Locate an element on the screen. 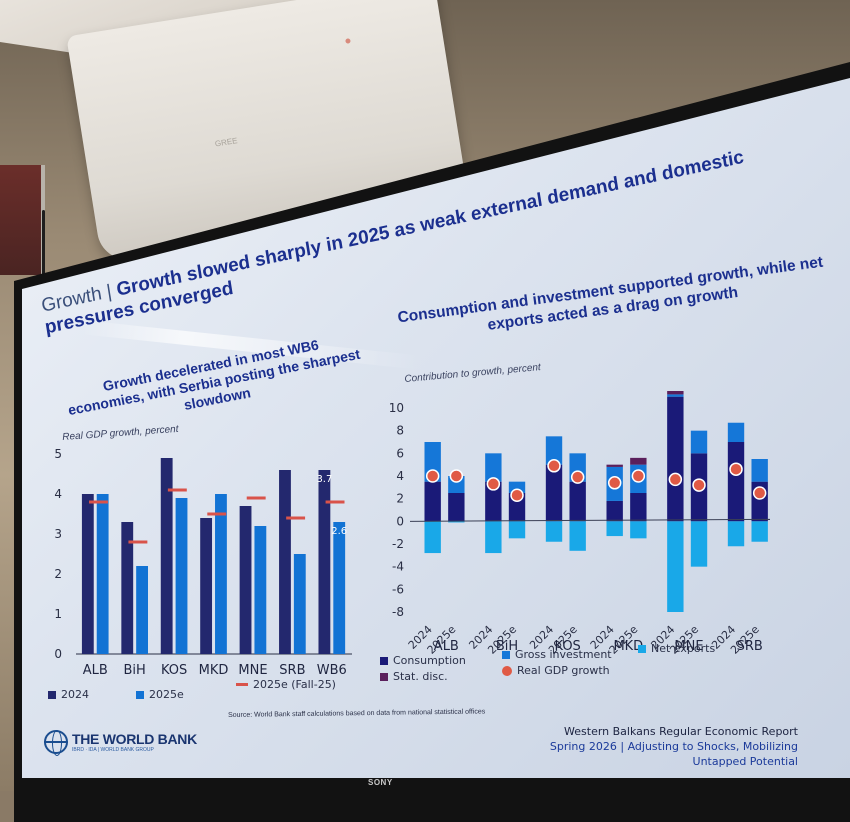  x-group-label: KOS is located at coordinates (568, 646).